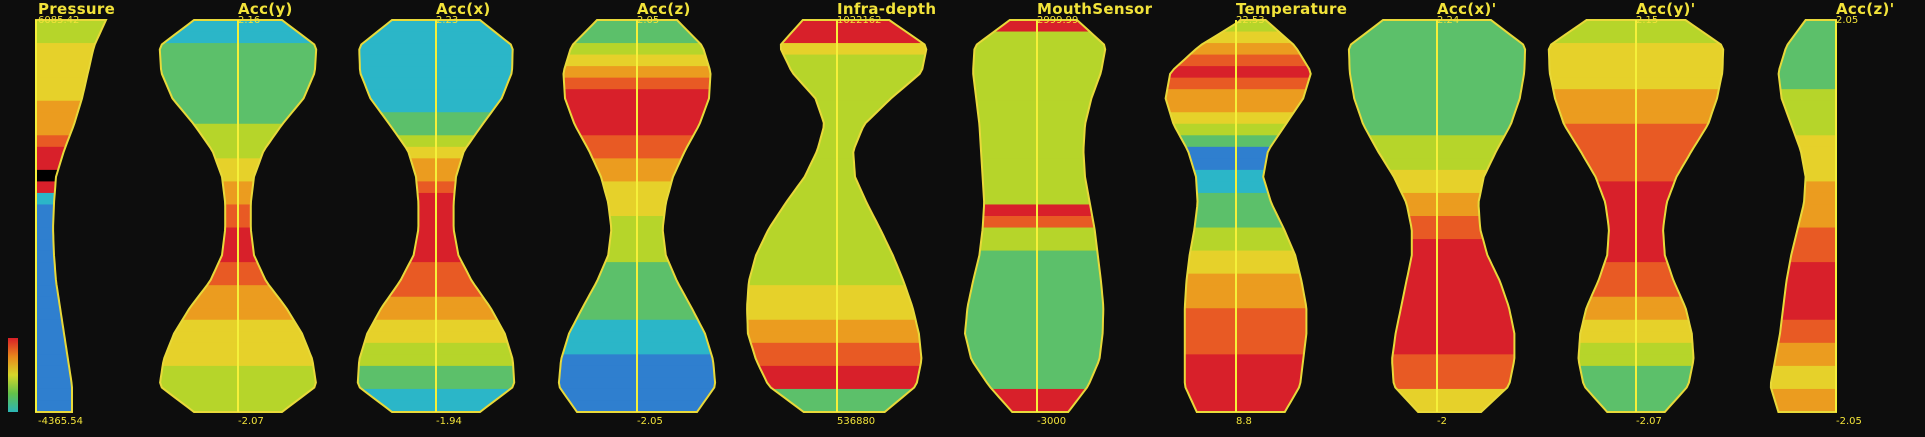 The image size is (1925, 437). I want to click on label-temperature: Temperature, so click(1292, 9).